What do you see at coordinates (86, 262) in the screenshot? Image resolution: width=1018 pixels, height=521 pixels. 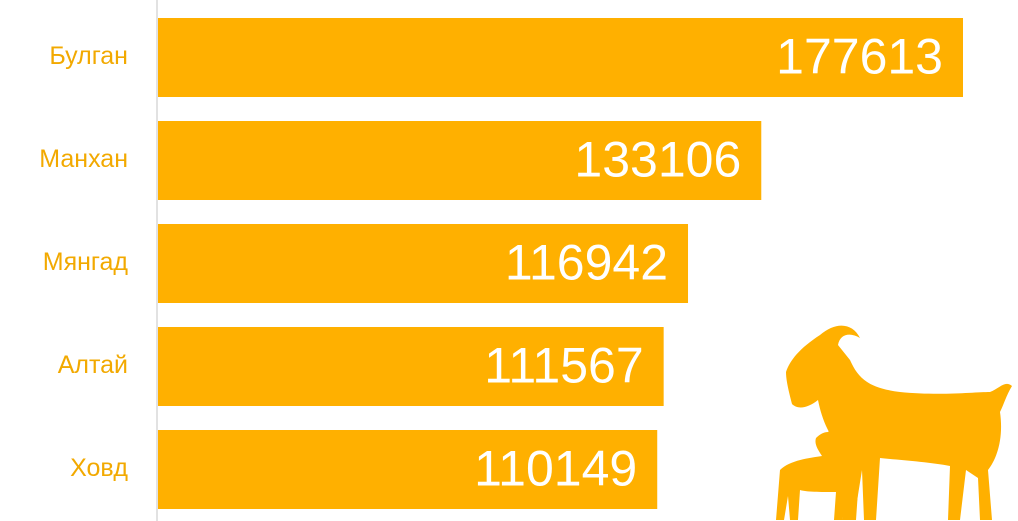 I see `category-label: Мянгад` at bounding box center [86, 262].